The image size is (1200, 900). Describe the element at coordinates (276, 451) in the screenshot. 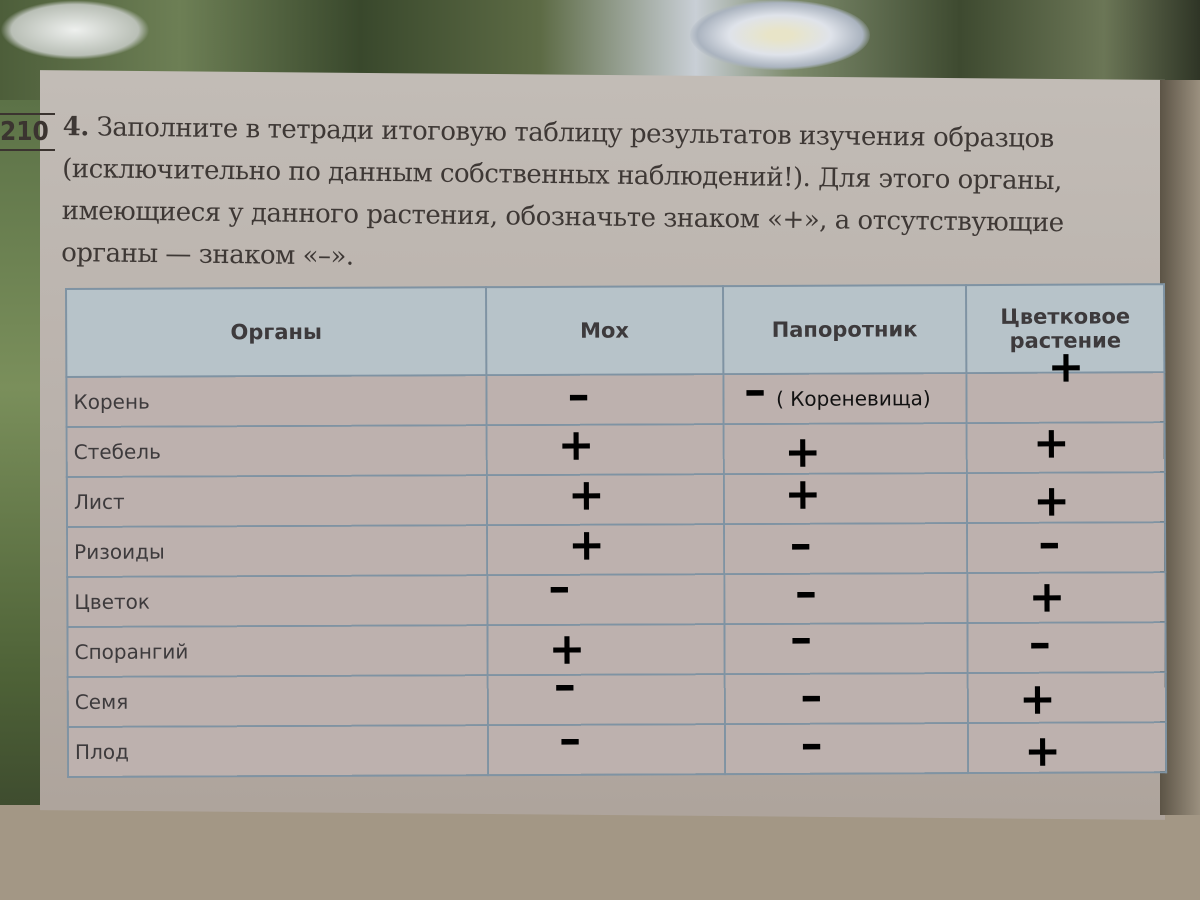

I see `organ-name: Стебель` at that location.